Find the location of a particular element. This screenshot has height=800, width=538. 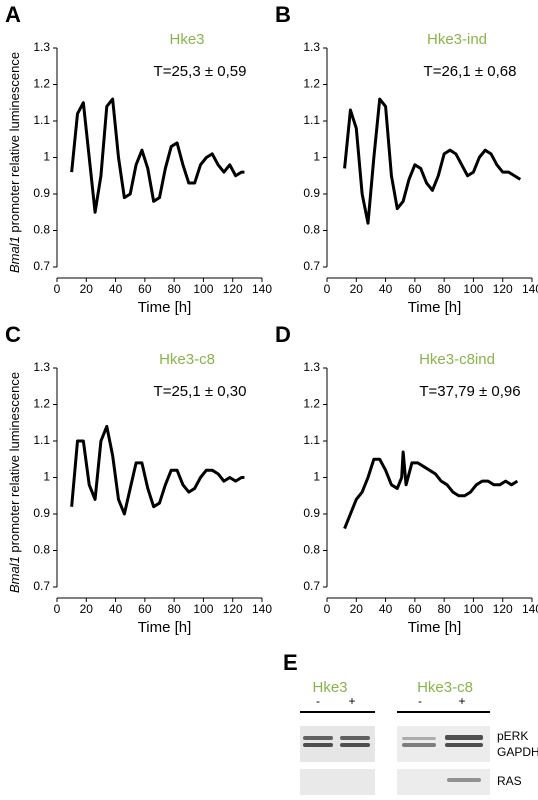

chart-title: Hke3-c8 is located at coordinates (187, 359).